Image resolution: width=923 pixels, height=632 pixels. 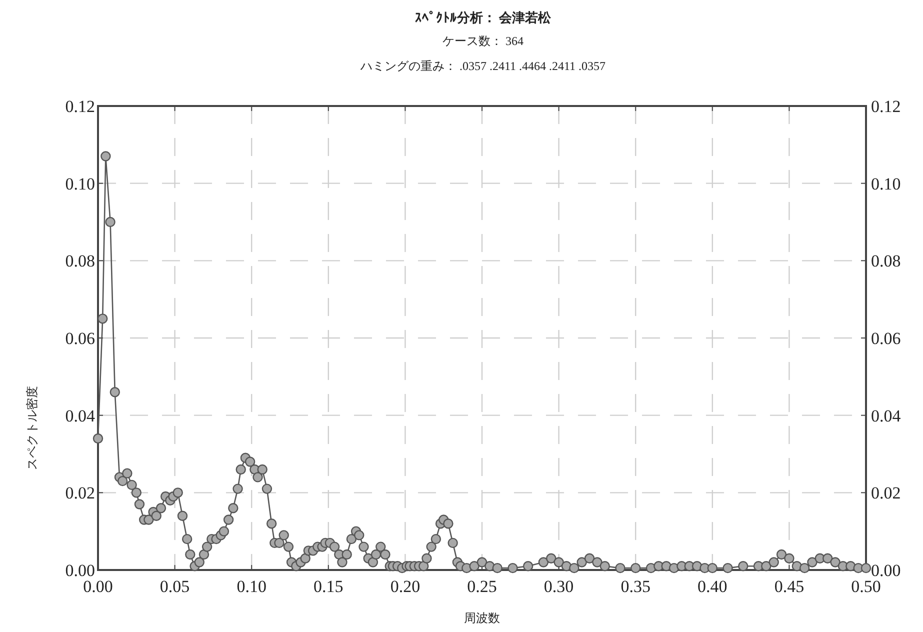 I want to click on subtitle: ケース数： 364, so click(x=483, y=41).